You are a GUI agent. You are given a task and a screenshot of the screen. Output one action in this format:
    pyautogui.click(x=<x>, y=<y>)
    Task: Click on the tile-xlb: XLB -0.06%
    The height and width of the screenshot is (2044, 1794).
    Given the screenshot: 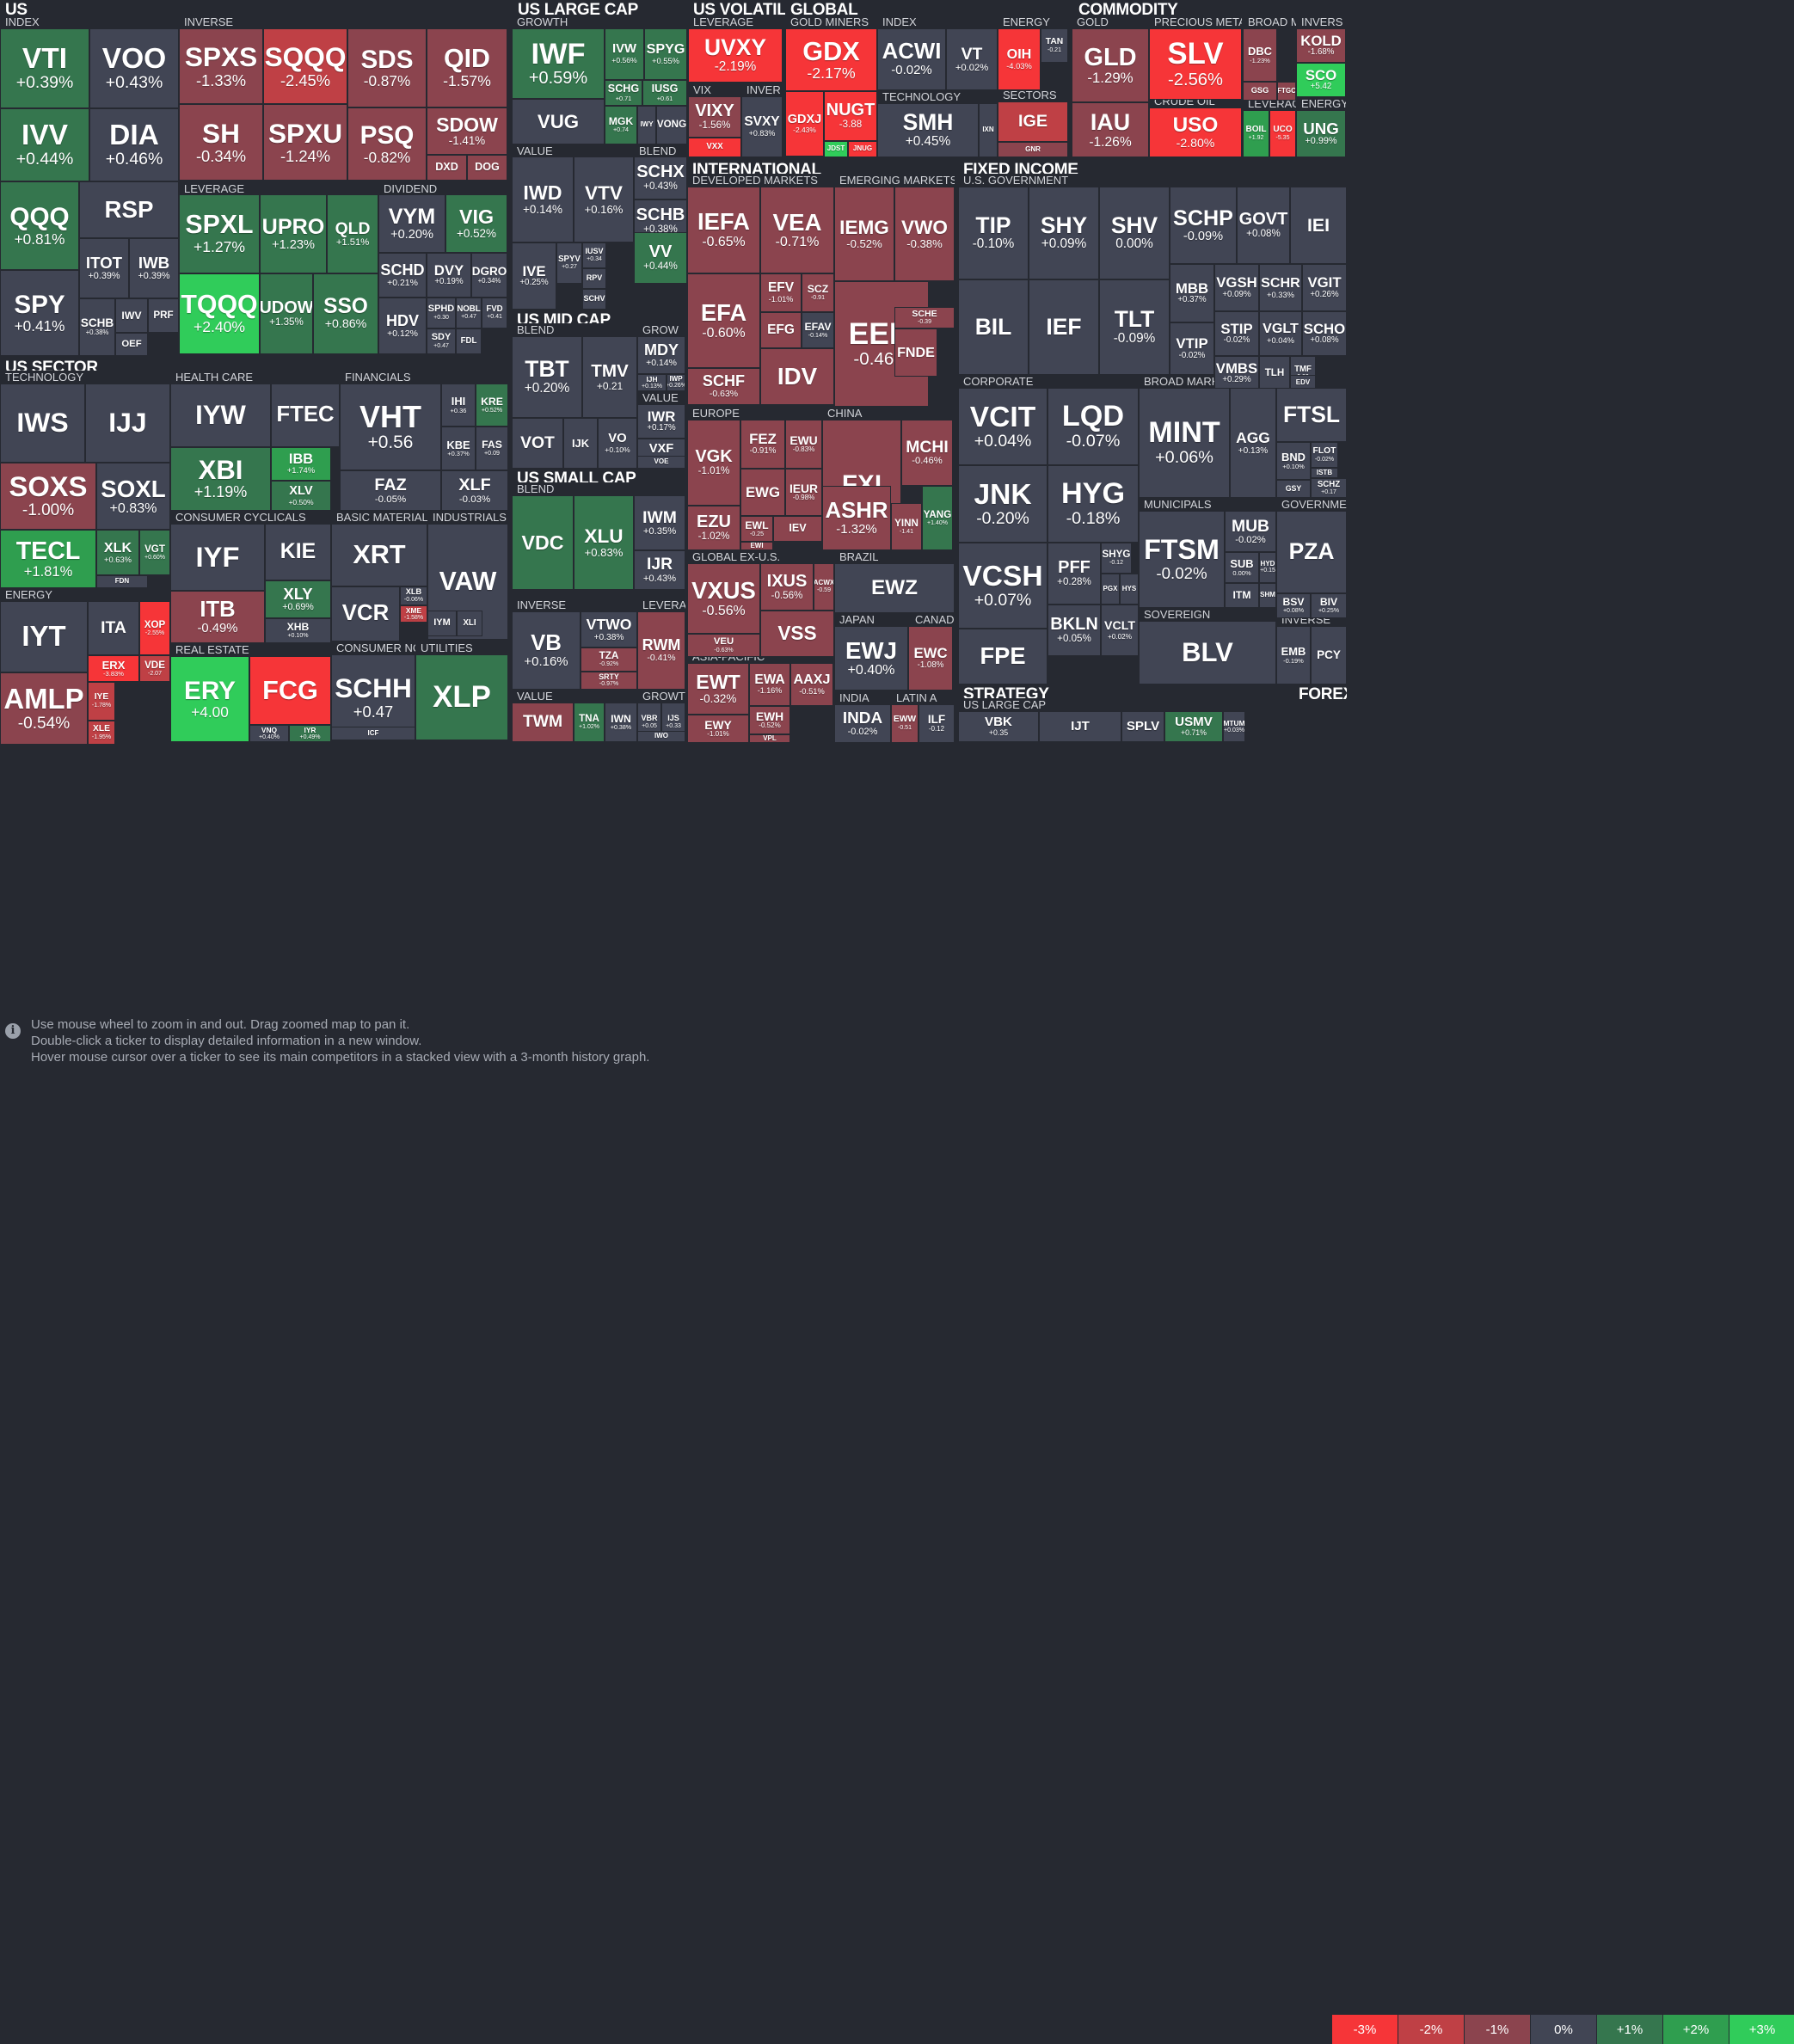 What is the action you would take?
    pyautogui.click(x=413, y=595)
    